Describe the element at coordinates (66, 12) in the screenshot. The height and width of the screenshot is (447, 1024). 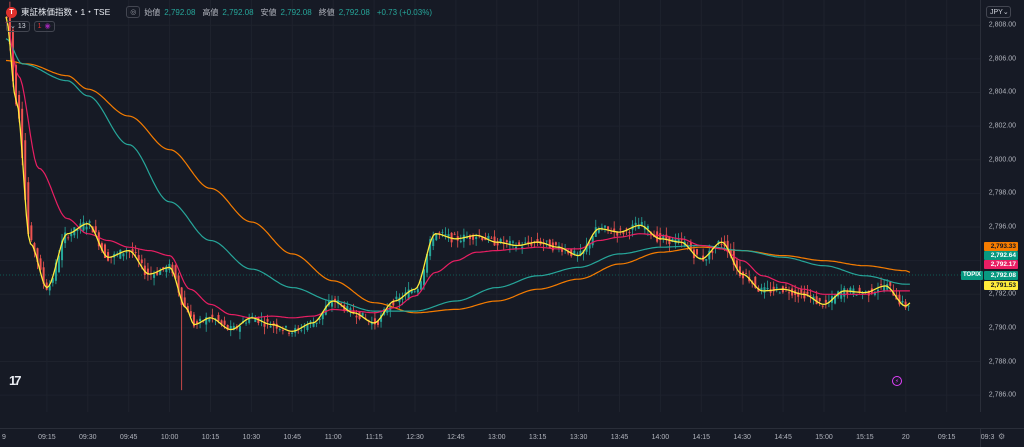
I see `symbol-title: 東証株価指数・1・TSE` at that location.